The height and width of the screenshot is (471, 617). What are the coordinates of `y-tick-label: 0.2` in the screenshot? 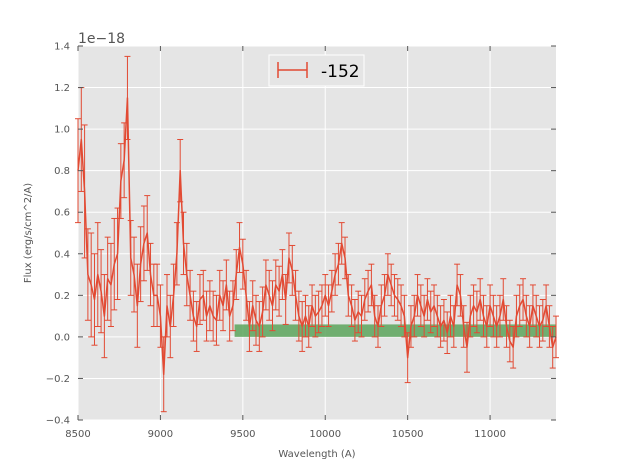 It's located at (62, 296).